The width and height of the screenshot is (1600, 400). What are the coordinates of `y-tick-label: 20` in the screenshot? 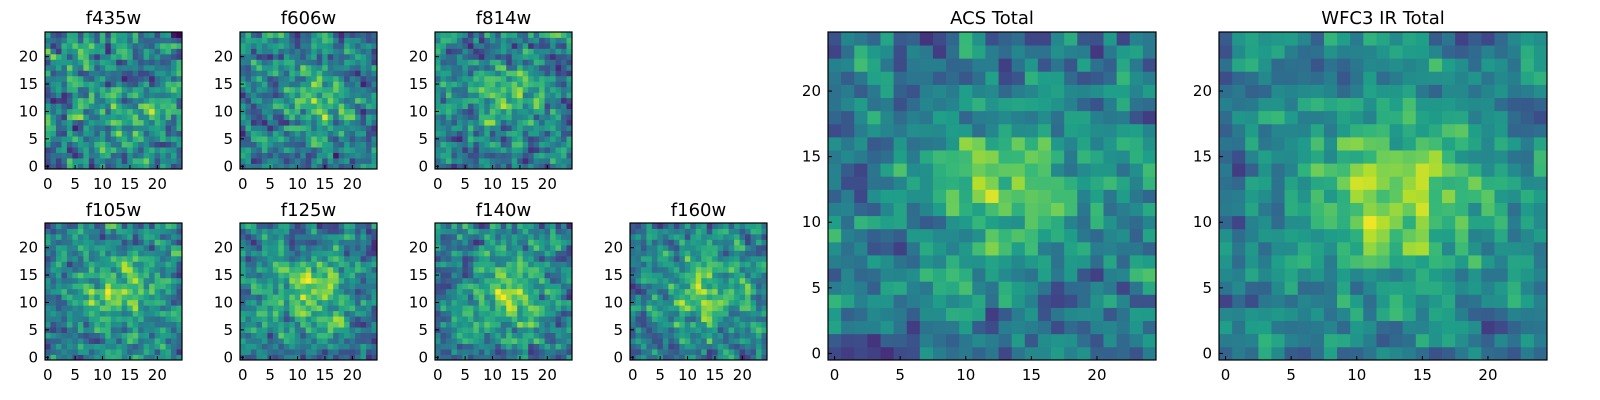 It's located at (28, 57).